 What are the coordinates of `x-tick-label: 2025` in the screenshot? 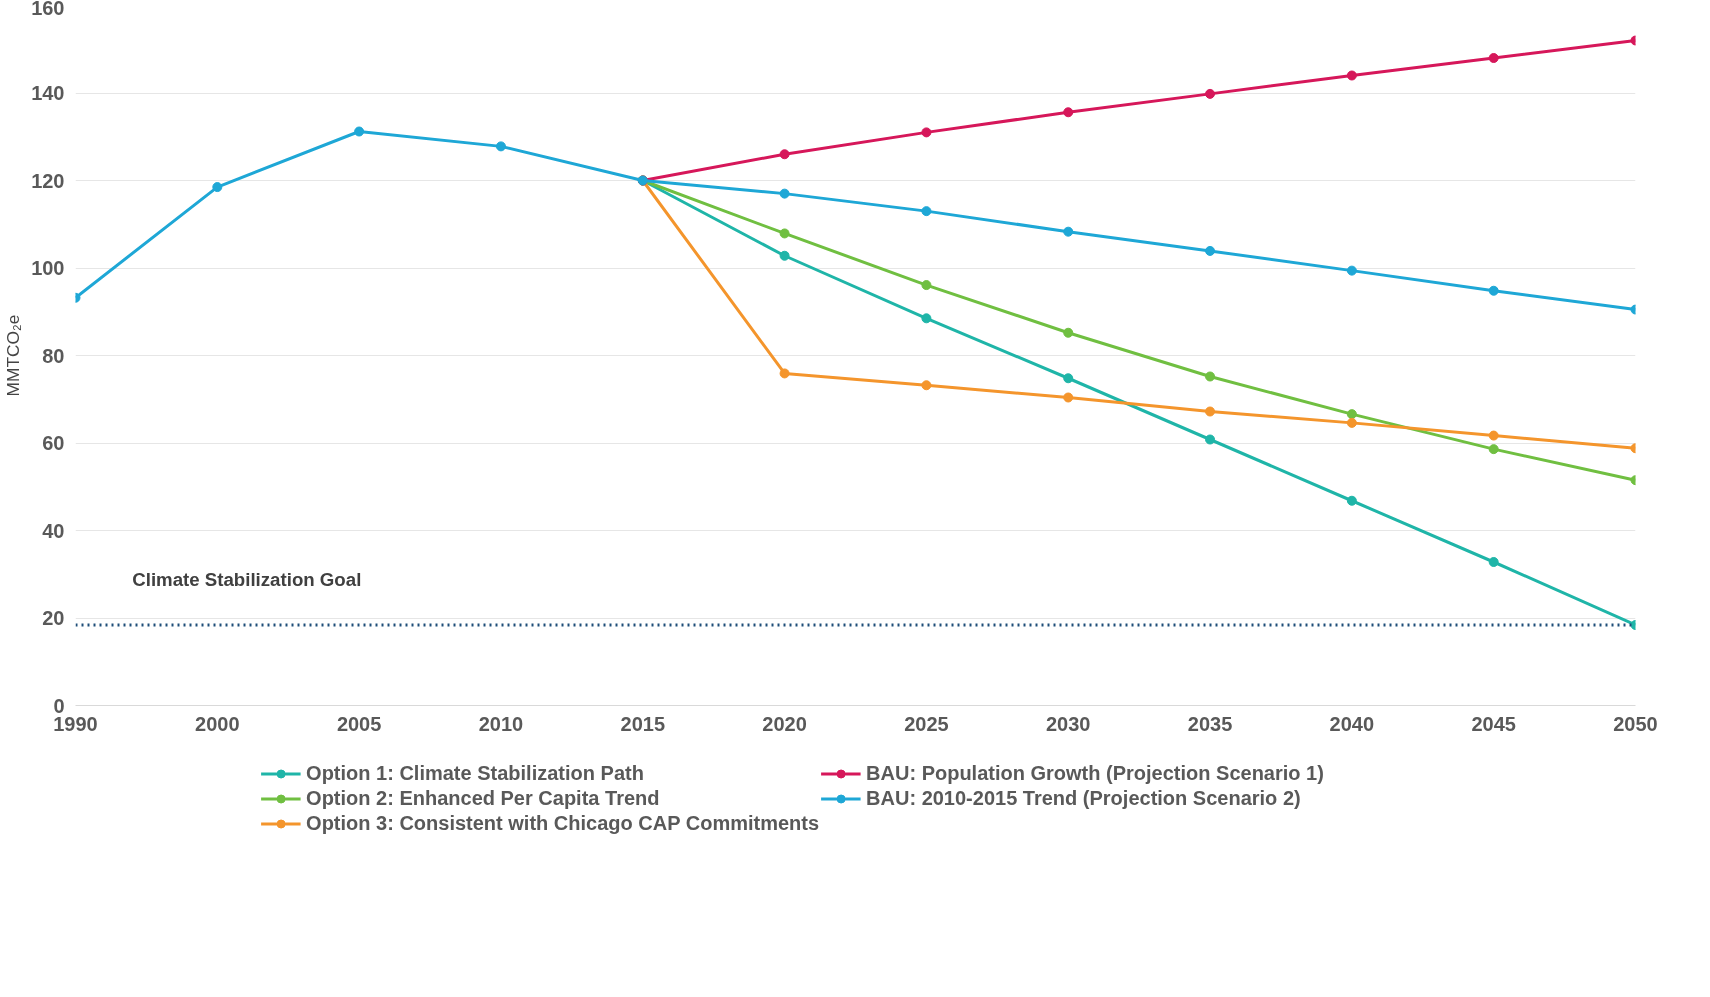 It's located at (926, 723).